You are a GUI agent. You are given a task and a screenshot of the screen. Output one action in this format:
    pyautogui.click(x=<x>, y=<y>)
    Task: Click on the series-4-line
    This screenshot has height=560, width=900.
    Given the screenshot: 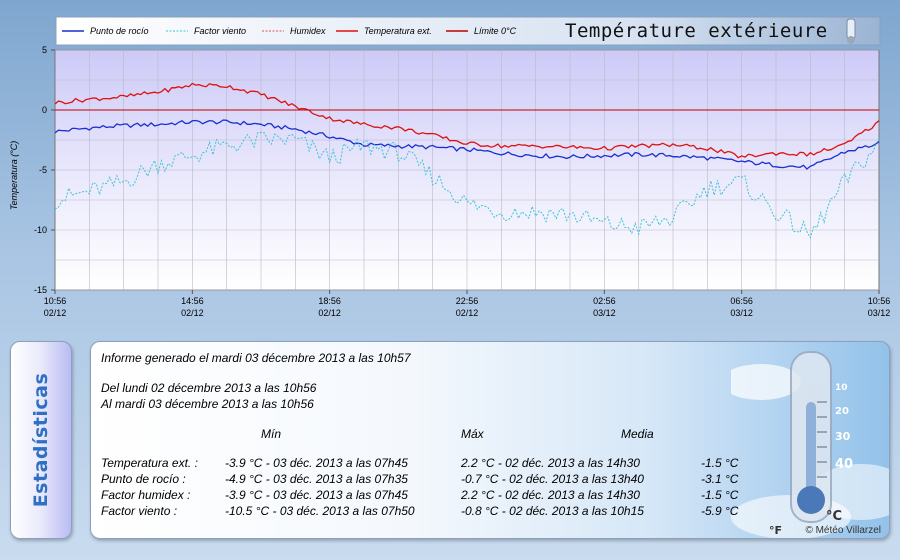 What is the action you would take?
    pyautogui.click(x=467, y=120)
    